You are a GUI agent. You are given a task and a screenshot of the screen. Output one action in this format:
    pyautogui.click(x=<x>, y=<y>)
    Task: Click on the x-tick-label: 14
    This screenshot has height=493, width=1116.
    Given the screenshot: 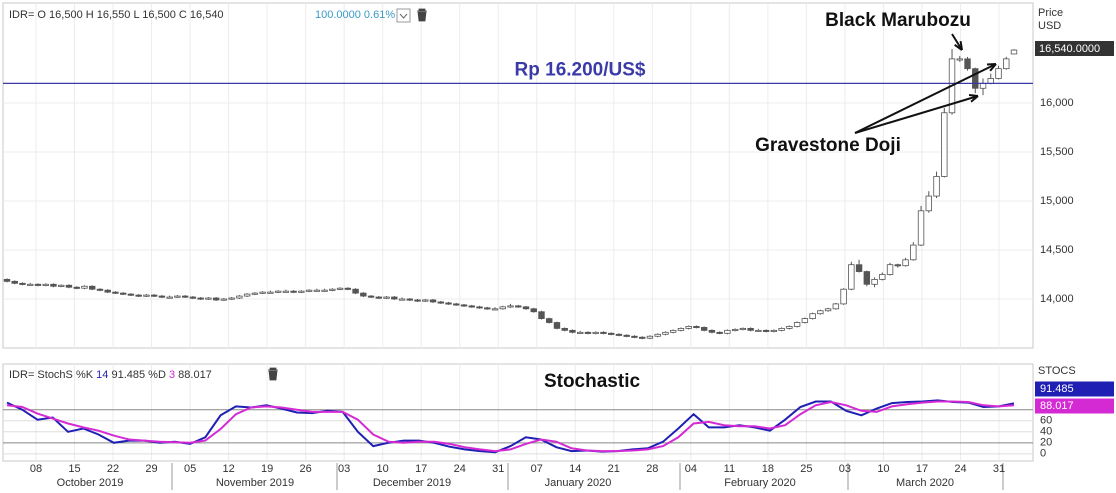 What is the action you would take?
    pyautogui.click(x=575, y=469)
    